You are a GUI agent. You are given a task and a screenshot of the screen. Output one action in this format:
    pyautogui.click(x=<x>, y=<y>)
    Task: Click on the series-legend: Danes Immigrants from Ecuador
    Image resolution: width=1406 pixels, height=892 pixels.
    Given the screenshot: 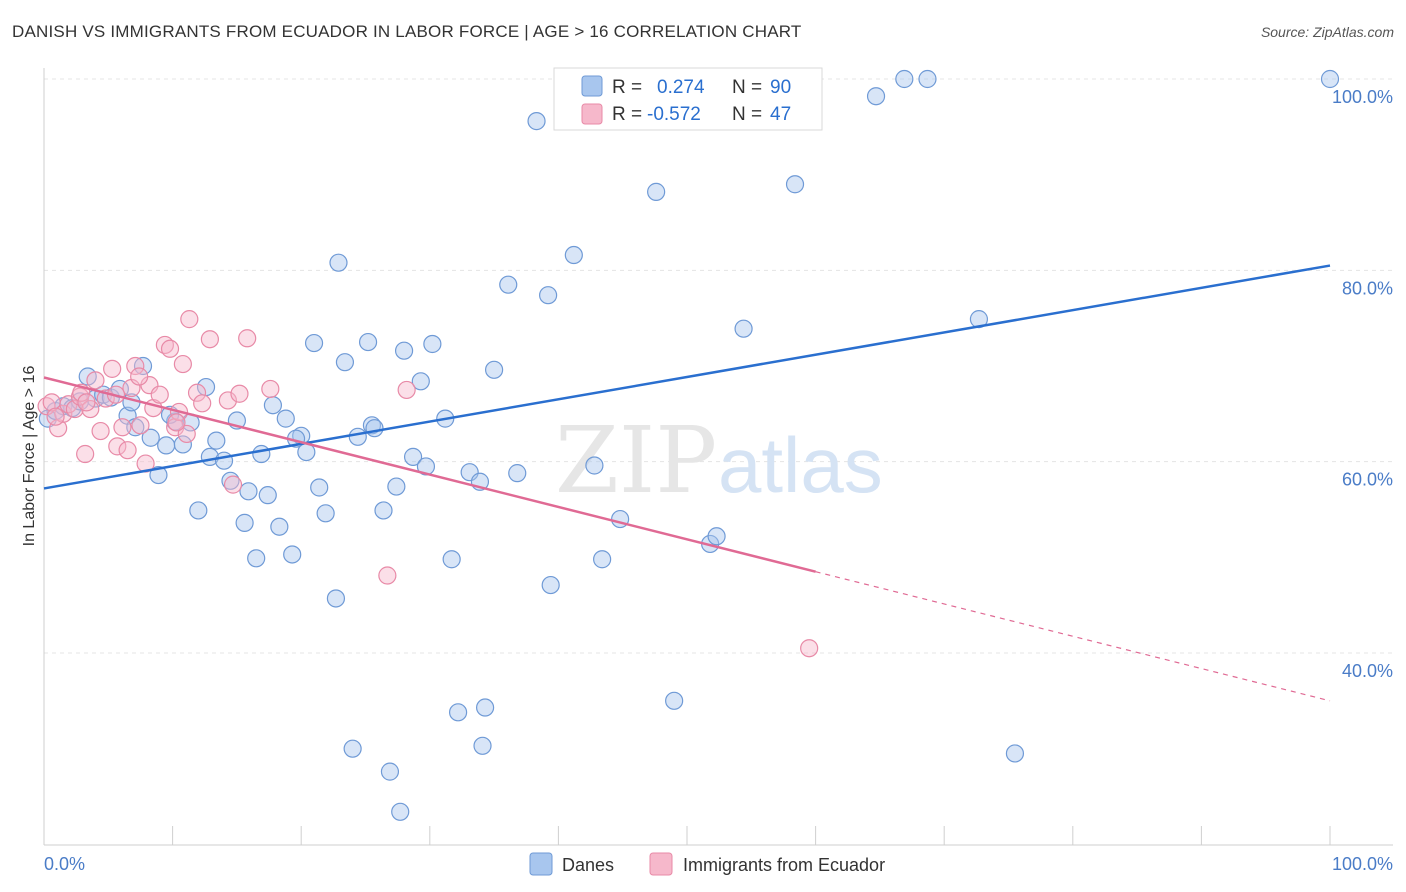 What is the action you would take?
    pyautogui.click(x=707, y=864)
    